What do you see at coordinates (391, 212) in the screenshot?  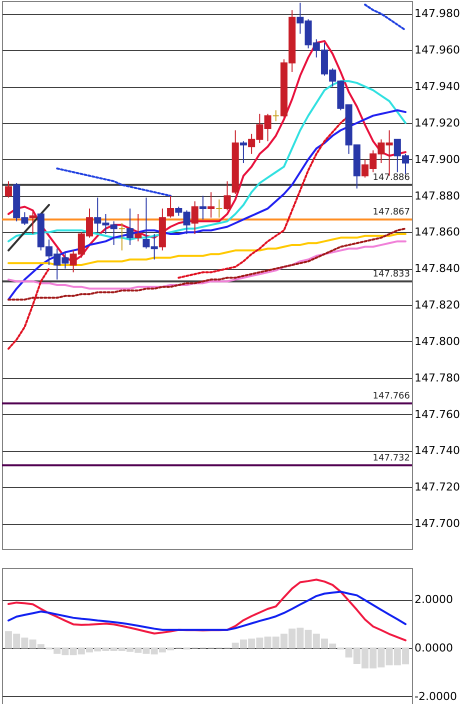 I see `ref-line-label: 147.867` at bounding box center [391, 212].